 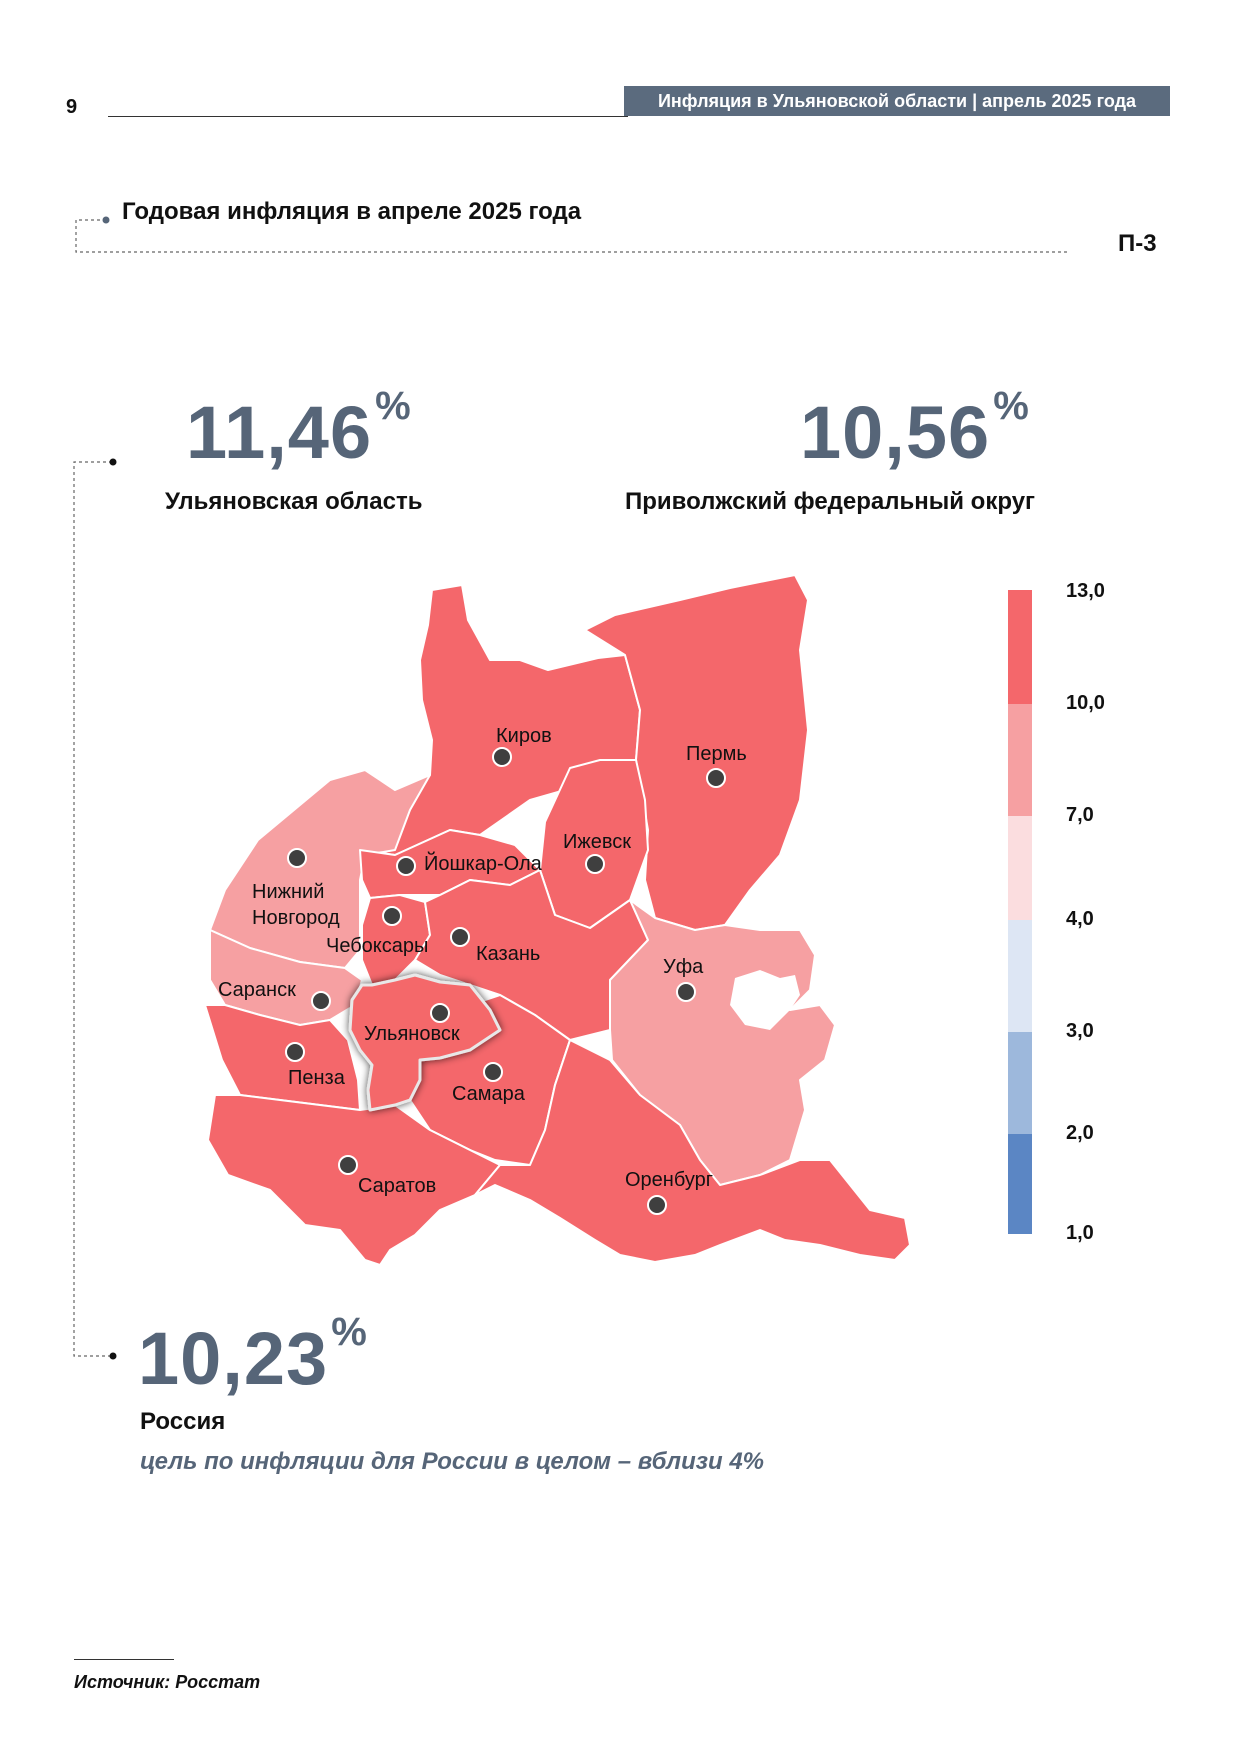 What do you see at coordinates (377, 931) in the screenshot?
I see `city-cheboksary: Чебоксары` at bounding box center [377, 931].